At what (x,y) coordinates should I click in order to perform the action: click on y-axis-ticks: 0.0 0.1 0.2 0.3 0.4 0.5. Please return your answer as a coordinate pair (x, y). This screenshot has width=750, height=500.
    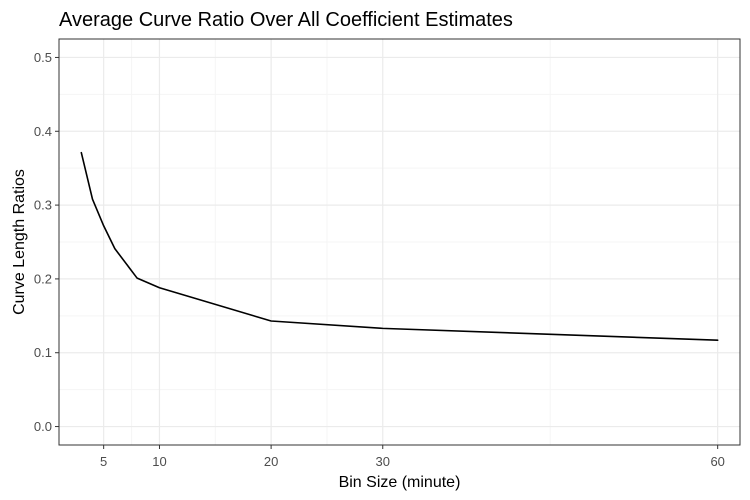
    Looking at the image, I should click on (46, 242).